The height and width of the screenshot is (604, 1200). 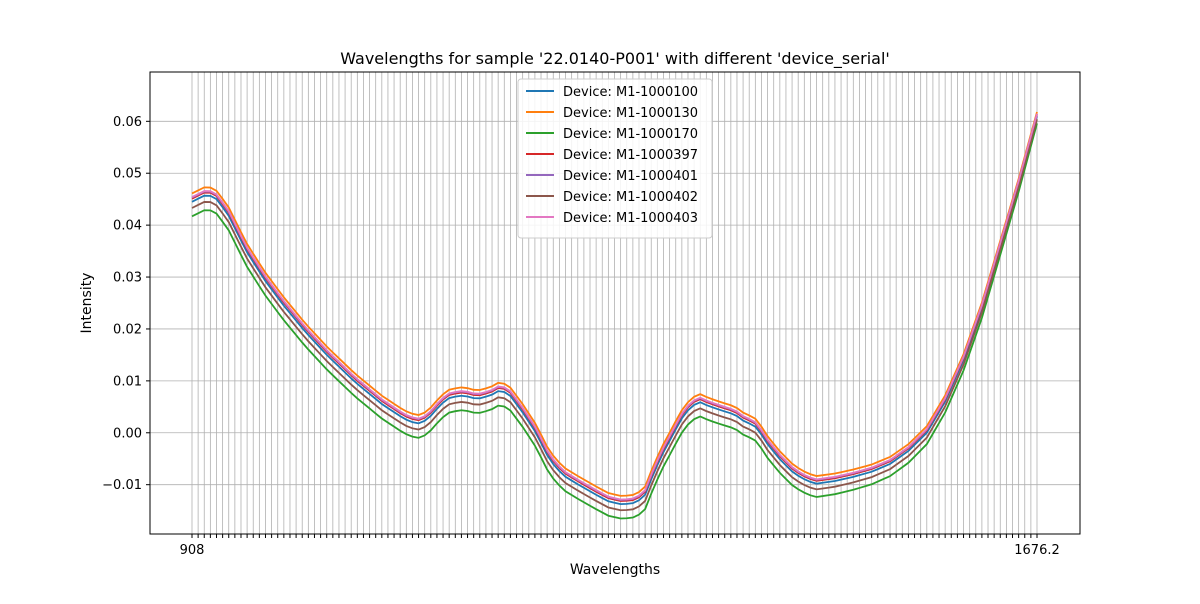 What do you see at coordinates (1037, 550) in the screenshot?
I see `x-tick-label-last: 1676.2` at bounding box center [1037, 550].